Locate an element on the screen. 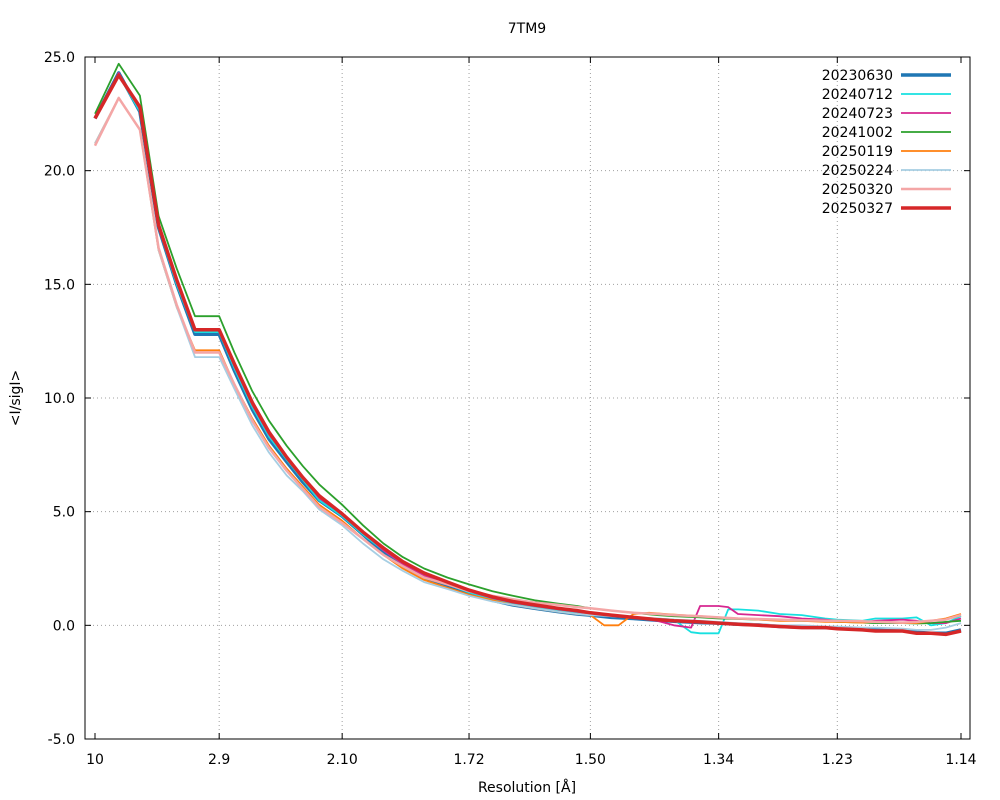 The width and height of the screenshot is (1000, 800). y-tick-label: 15.0 is located at coordinates (59, 285).